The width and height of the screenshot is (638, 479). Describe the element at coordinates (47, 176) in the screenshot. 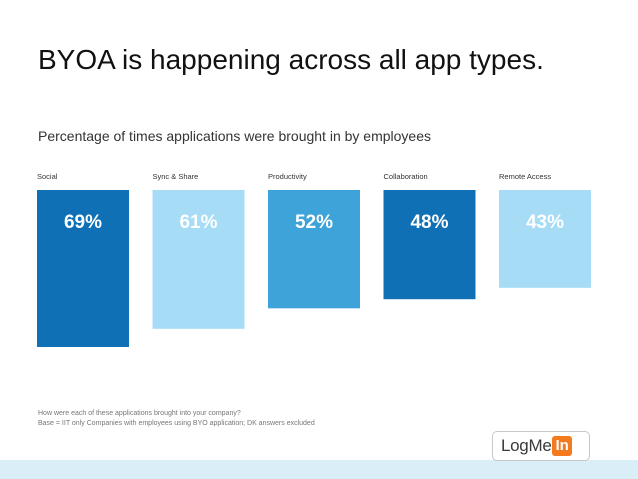

I see `category-label: Social` at that location.